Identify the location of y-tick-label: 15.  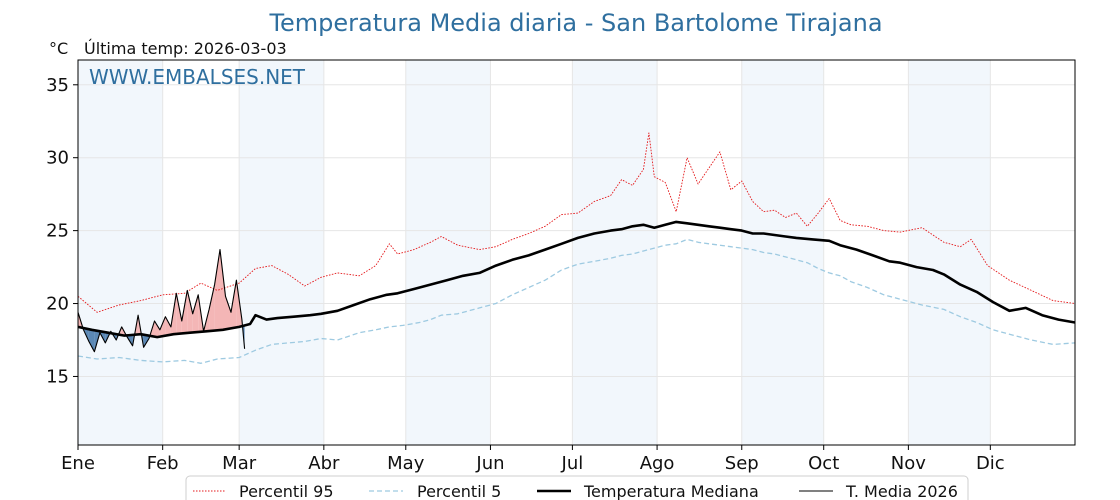
(57, 376).